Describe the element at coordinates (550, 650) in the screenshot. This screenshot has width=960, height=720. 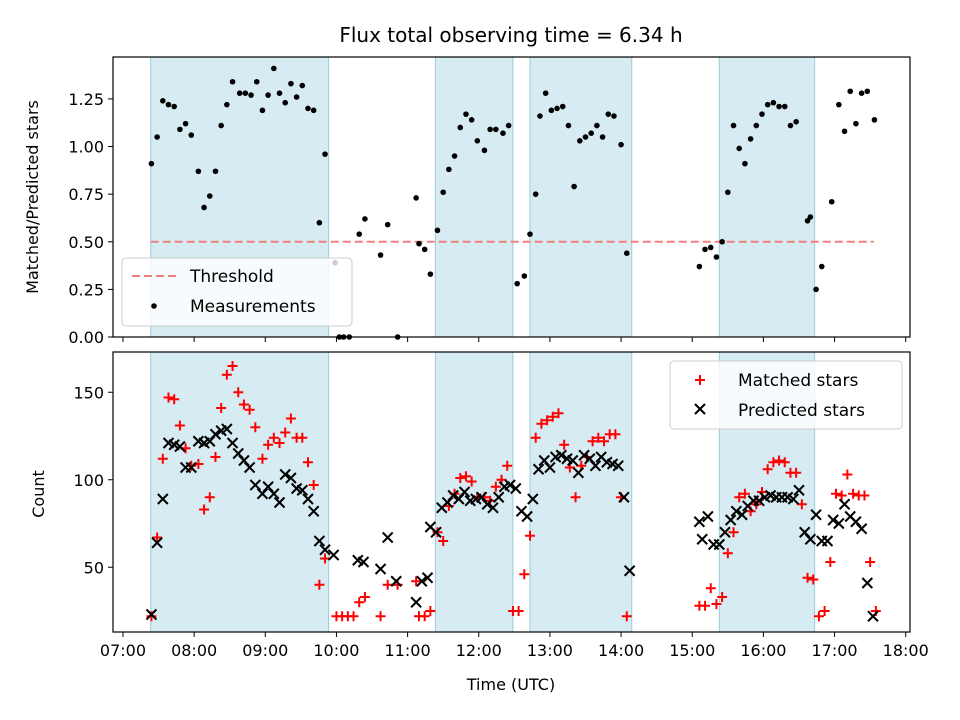
I see `x-tick-label: 13:00` at that location.